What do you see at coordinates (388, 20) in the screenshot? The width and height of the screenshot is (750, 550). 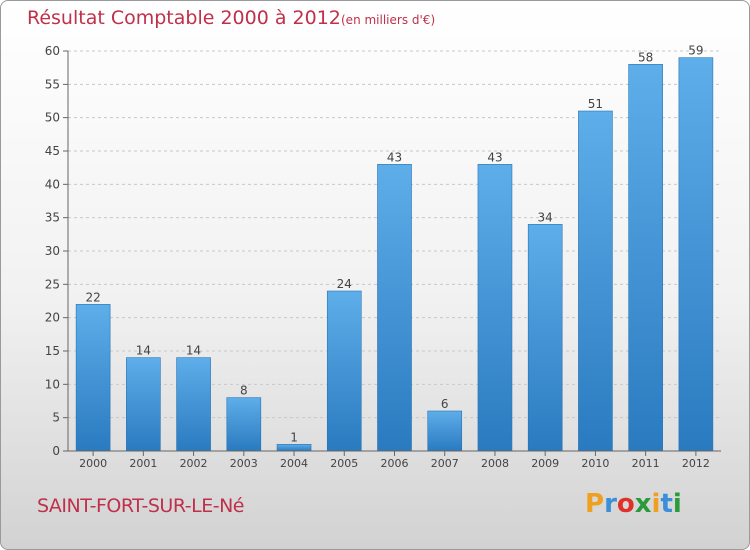 I see `chart-subtitle: (en milliers d'€)` at bounding box center [388, 20].